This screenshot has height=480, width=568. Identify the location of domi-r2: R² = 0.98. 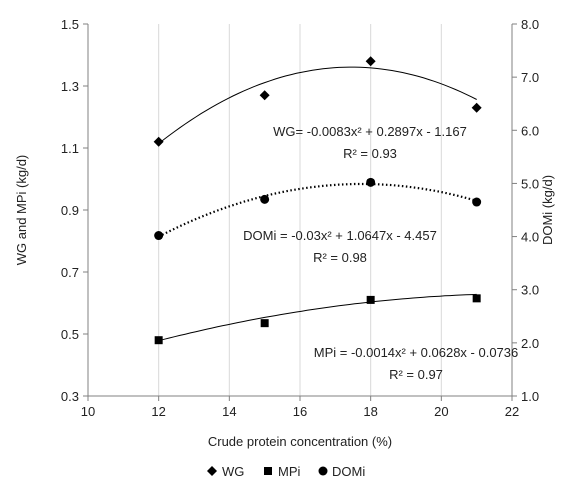
(340, 257).